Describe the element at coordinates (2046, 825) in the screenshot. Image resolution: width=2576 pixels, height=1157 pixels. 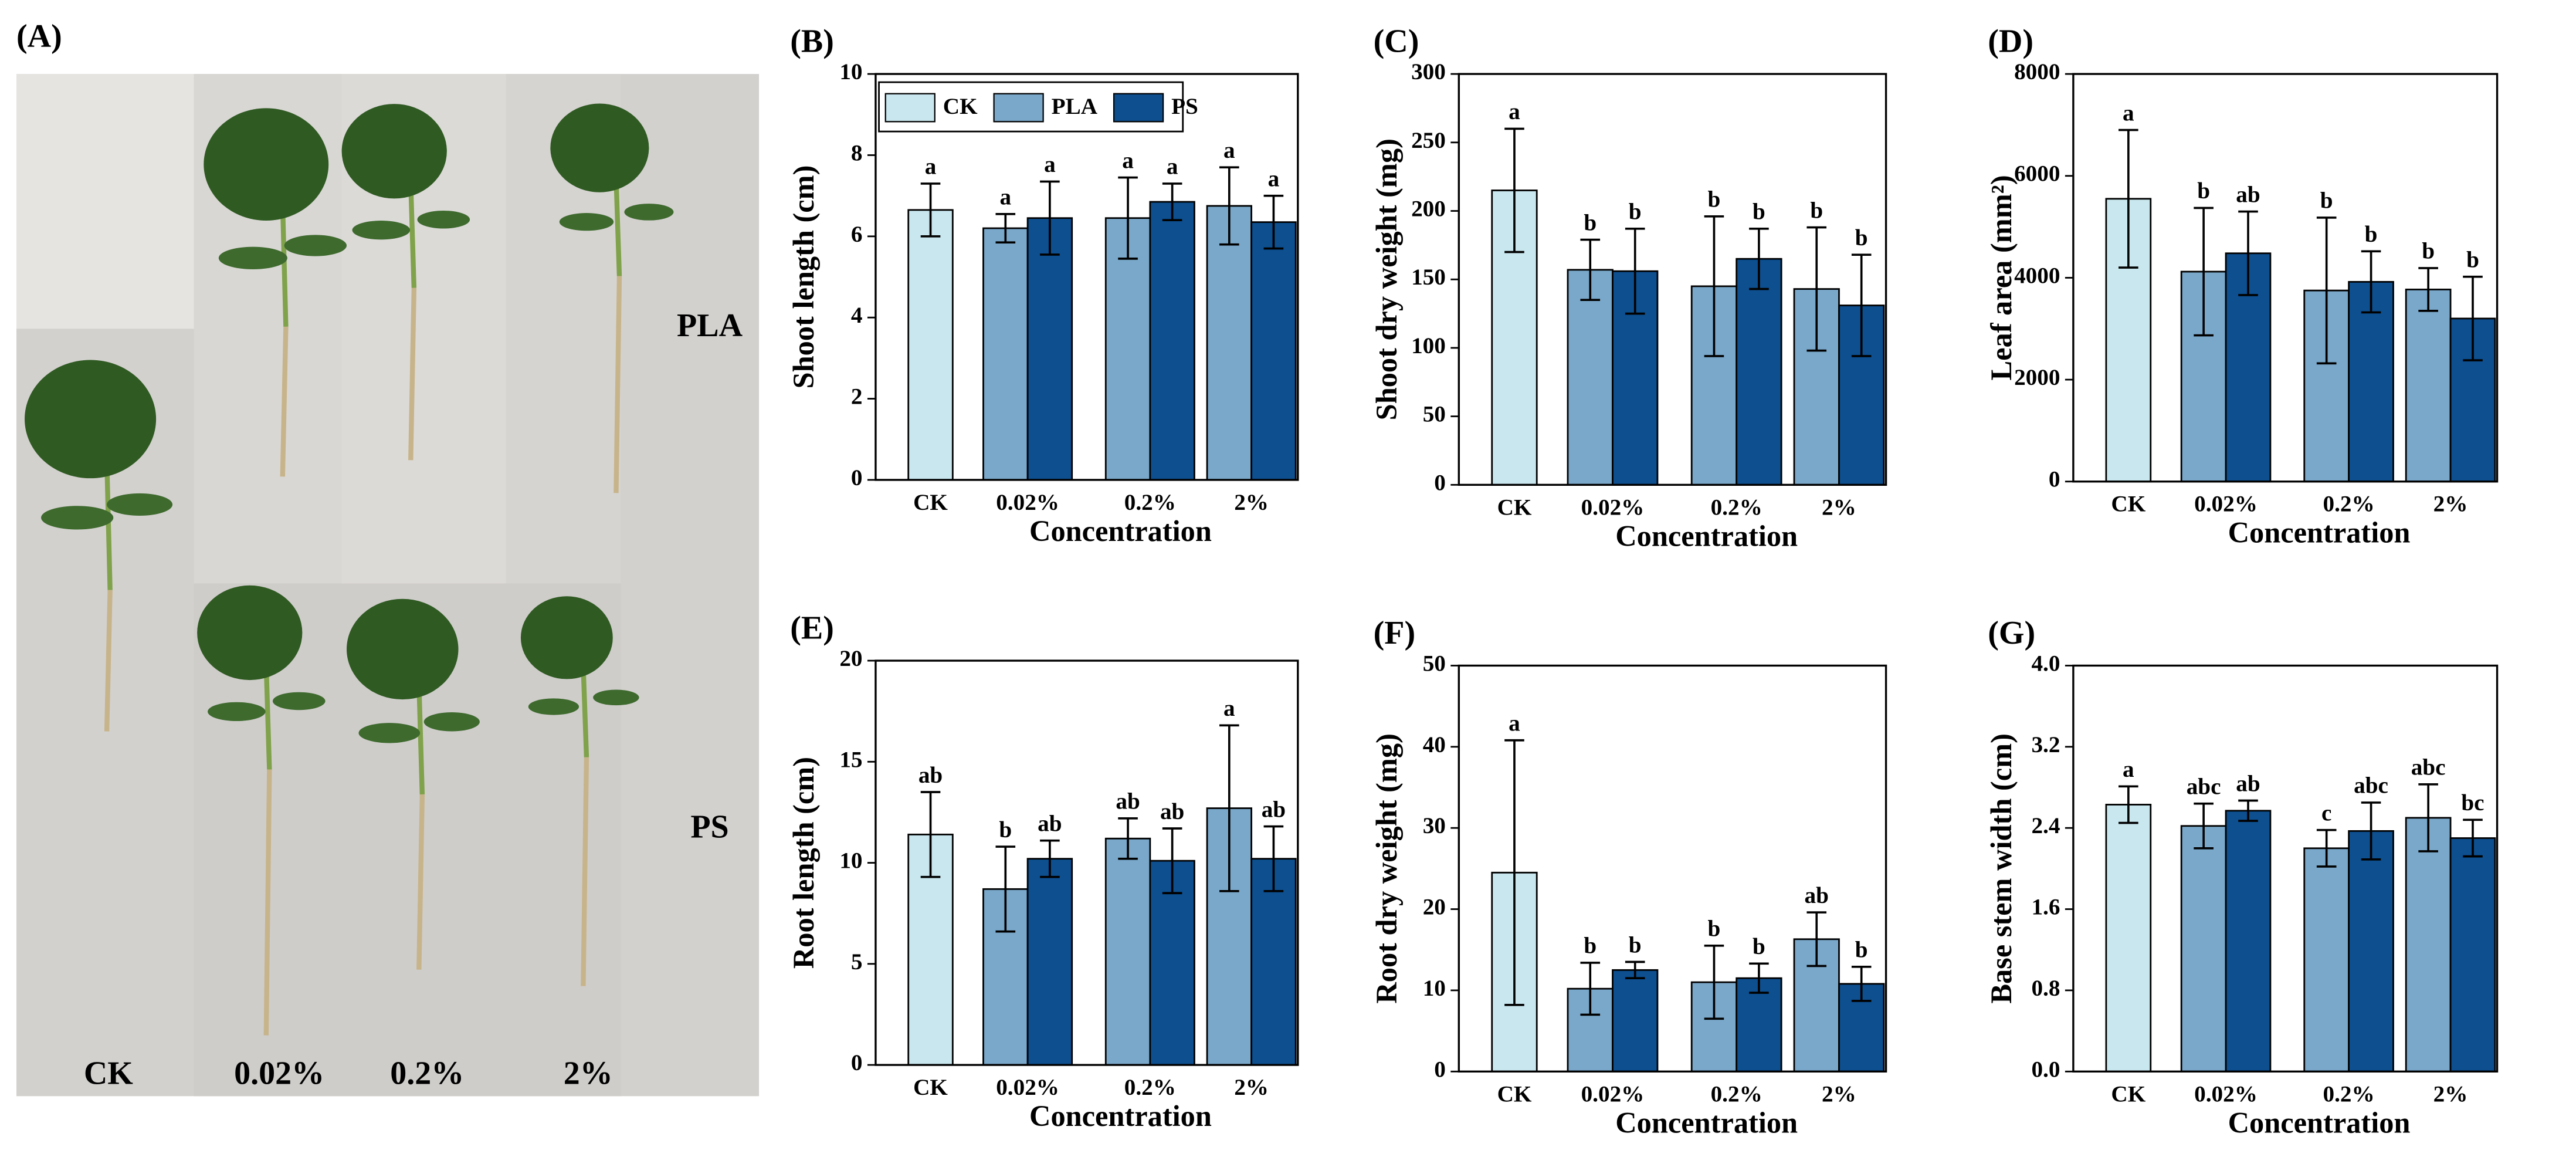
I see `y-tick-label: 2.4` at that location.